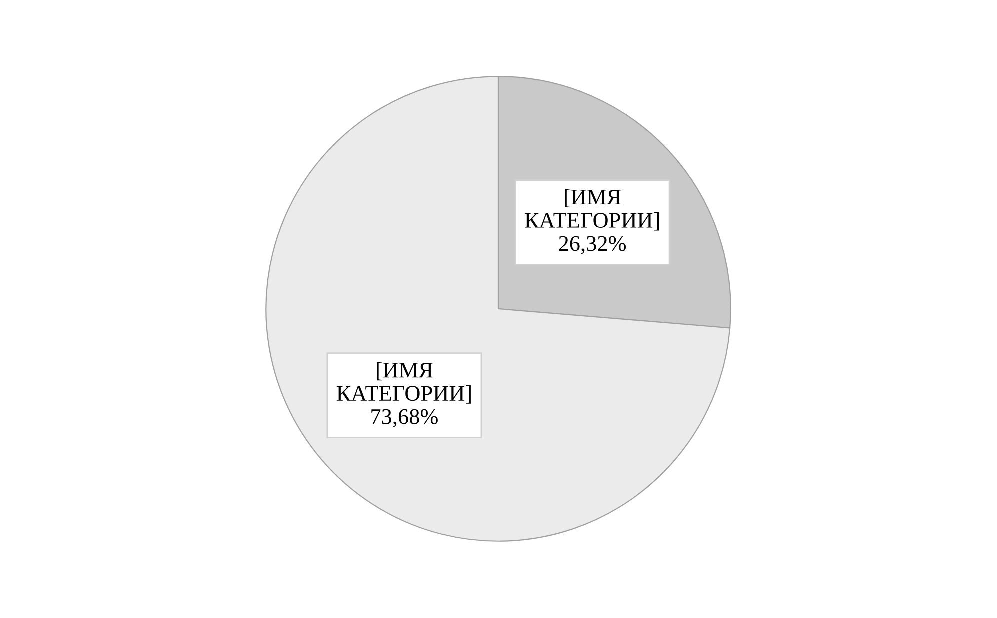 This screenshot has width=997, height=618. What do you see at coordinates (405, 418) in the screenshot?
I see `data-label: 73,68%` at bounding box center [405, 418].